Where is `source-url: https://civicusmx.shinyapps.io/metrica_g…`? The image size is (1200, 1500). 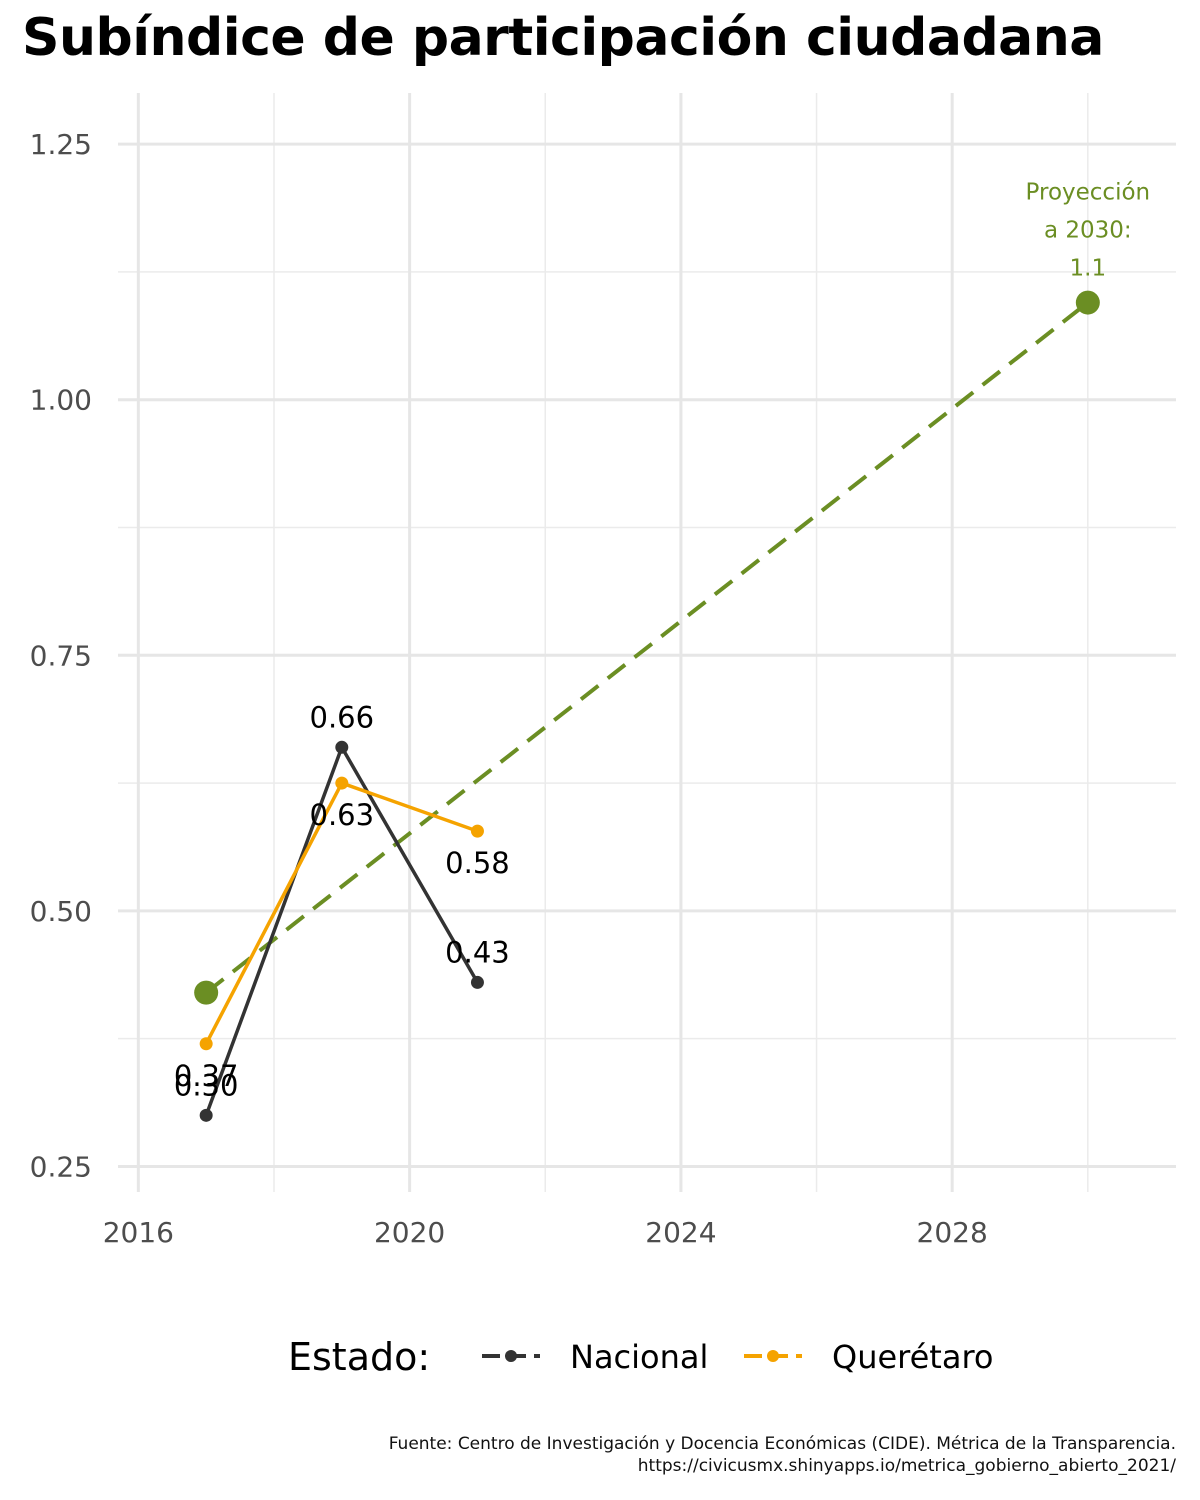
source-url: https://civicusmx.shinyapps.io/metrica_g… is located at coordinates (906, 1466).